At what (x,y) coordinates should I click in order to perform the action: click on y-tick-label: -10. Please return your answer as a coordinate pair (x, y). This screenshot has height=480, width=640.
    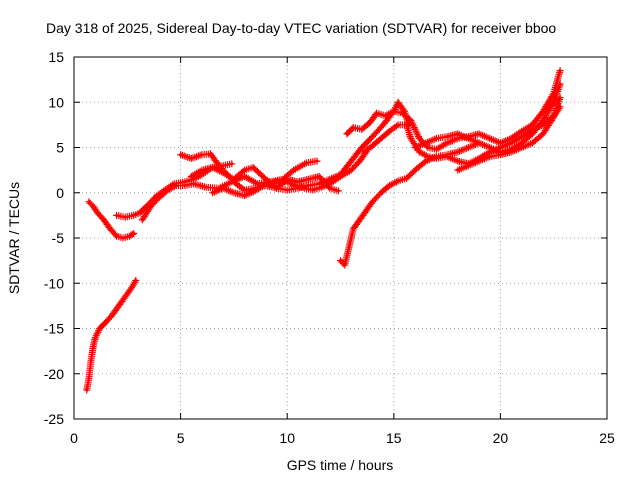
    Looking at the image, I should click on (54, 283).